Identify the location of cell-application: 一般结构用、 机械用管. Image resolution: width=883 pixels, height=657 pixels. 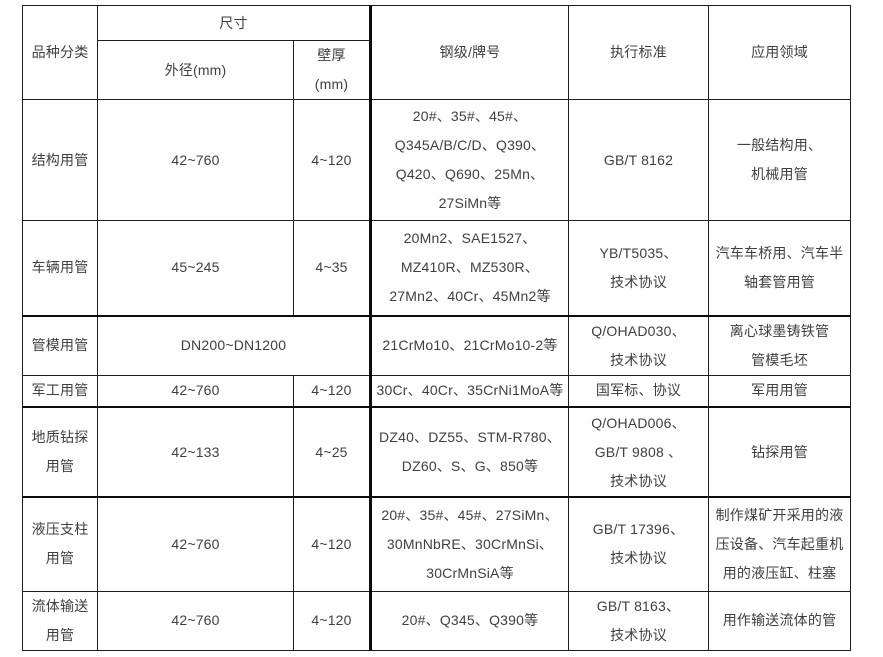
(779, 160).